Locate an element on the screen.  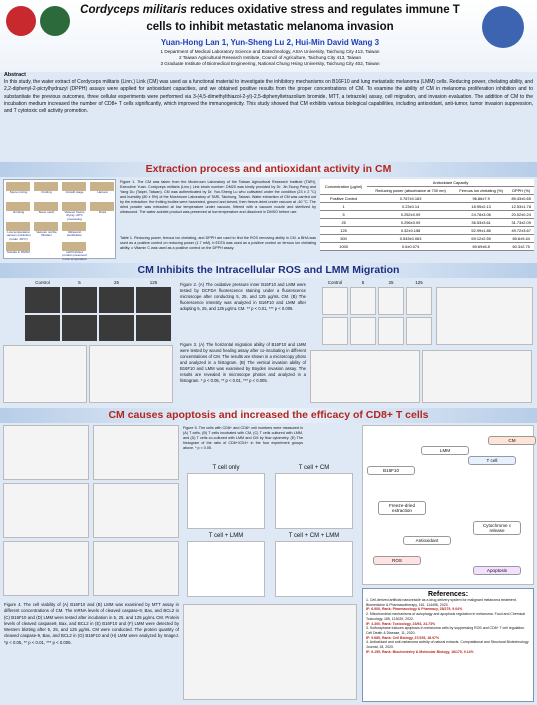
panel-label: 125 is located at coordinates (153, 282).